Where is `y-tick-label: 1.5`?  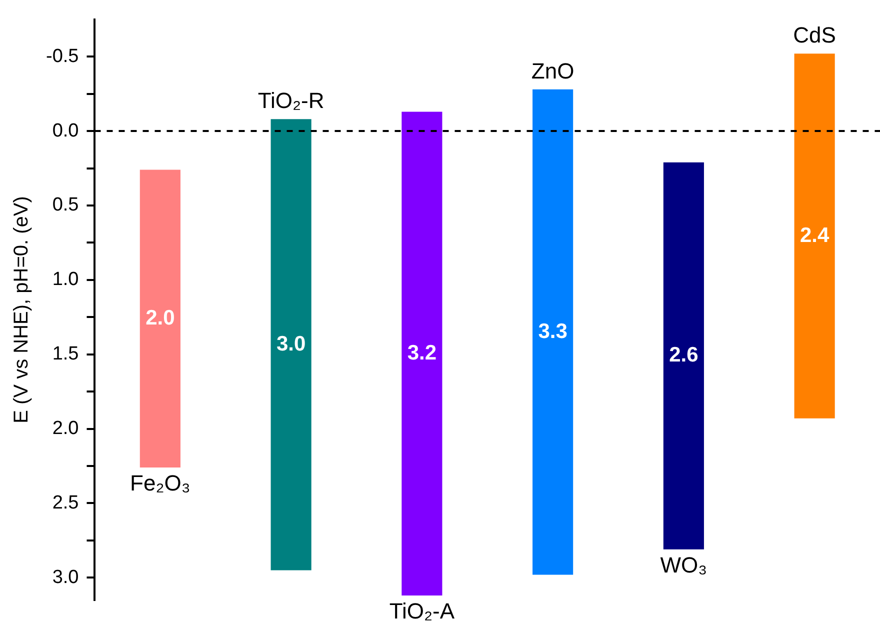
y-tick-label: 1.5 is located at coordinates (65, 354).